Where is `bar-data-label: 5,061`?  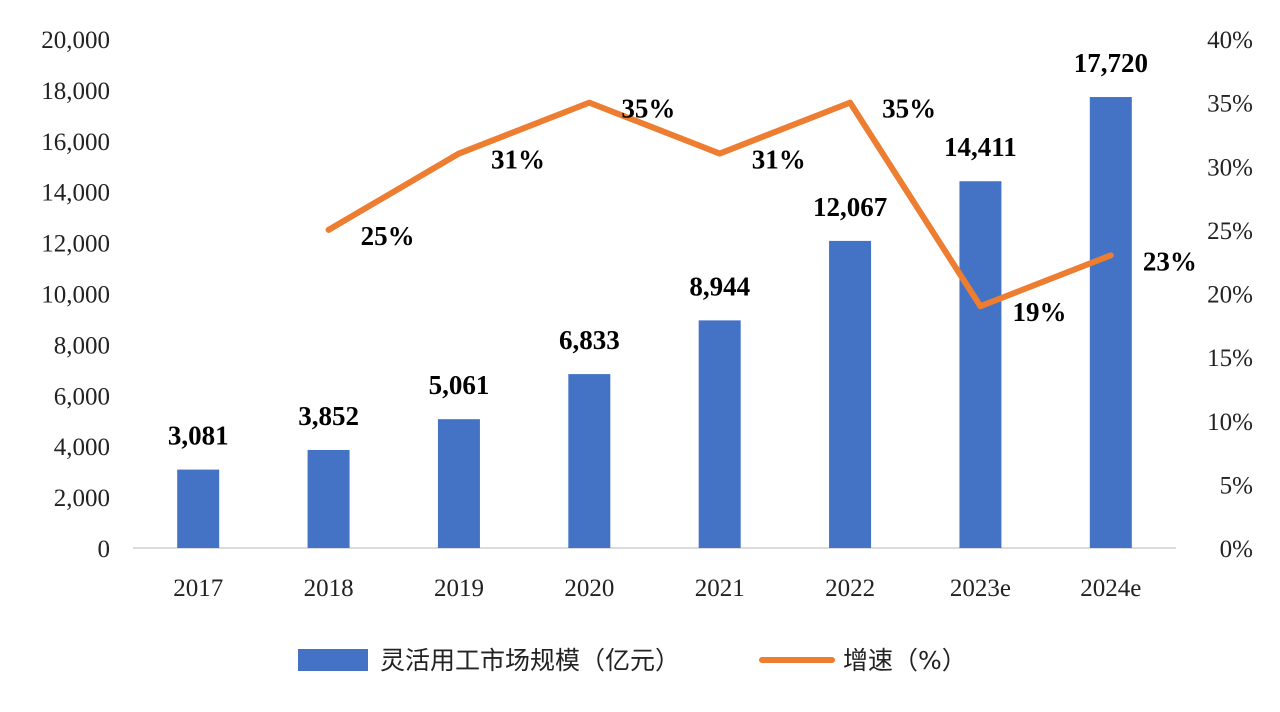
bar-data-label: 5,061 is located at coordinates (459, 385).